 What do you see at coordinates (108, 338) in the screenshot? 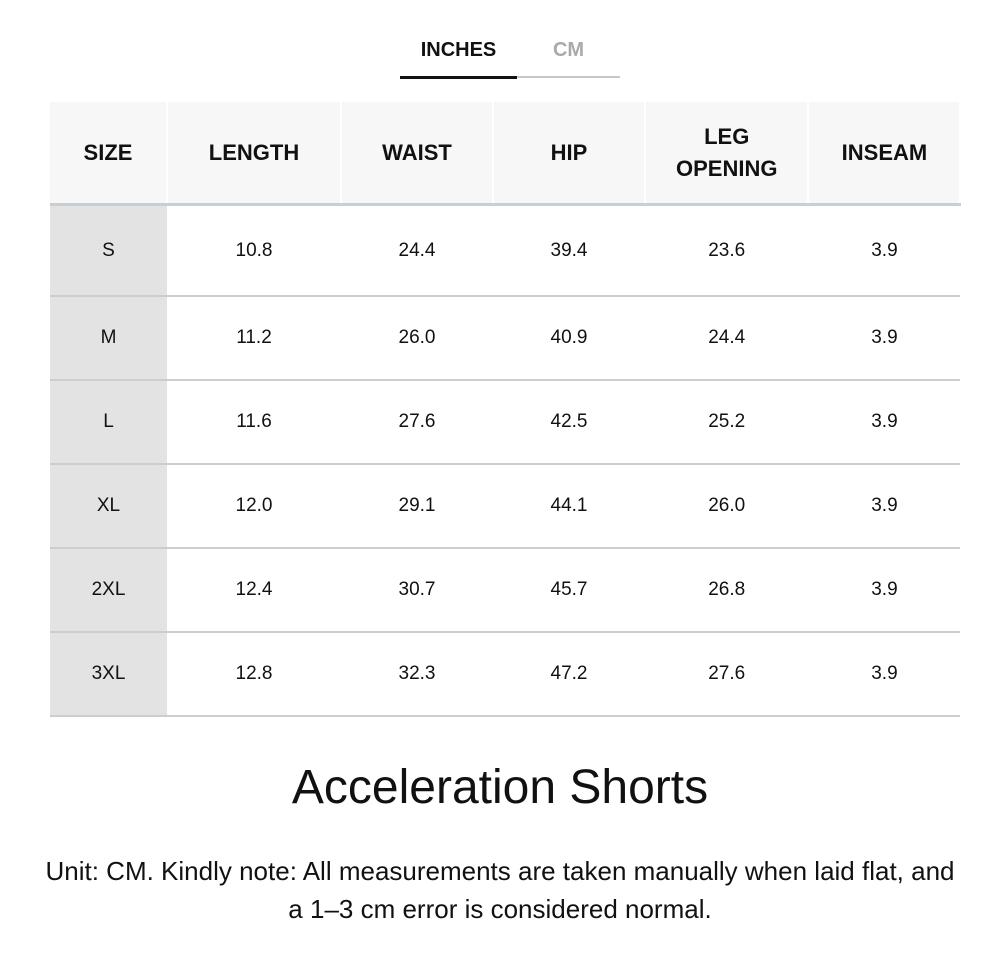
I see `size-cell: M` at bounding box center [108, 338].